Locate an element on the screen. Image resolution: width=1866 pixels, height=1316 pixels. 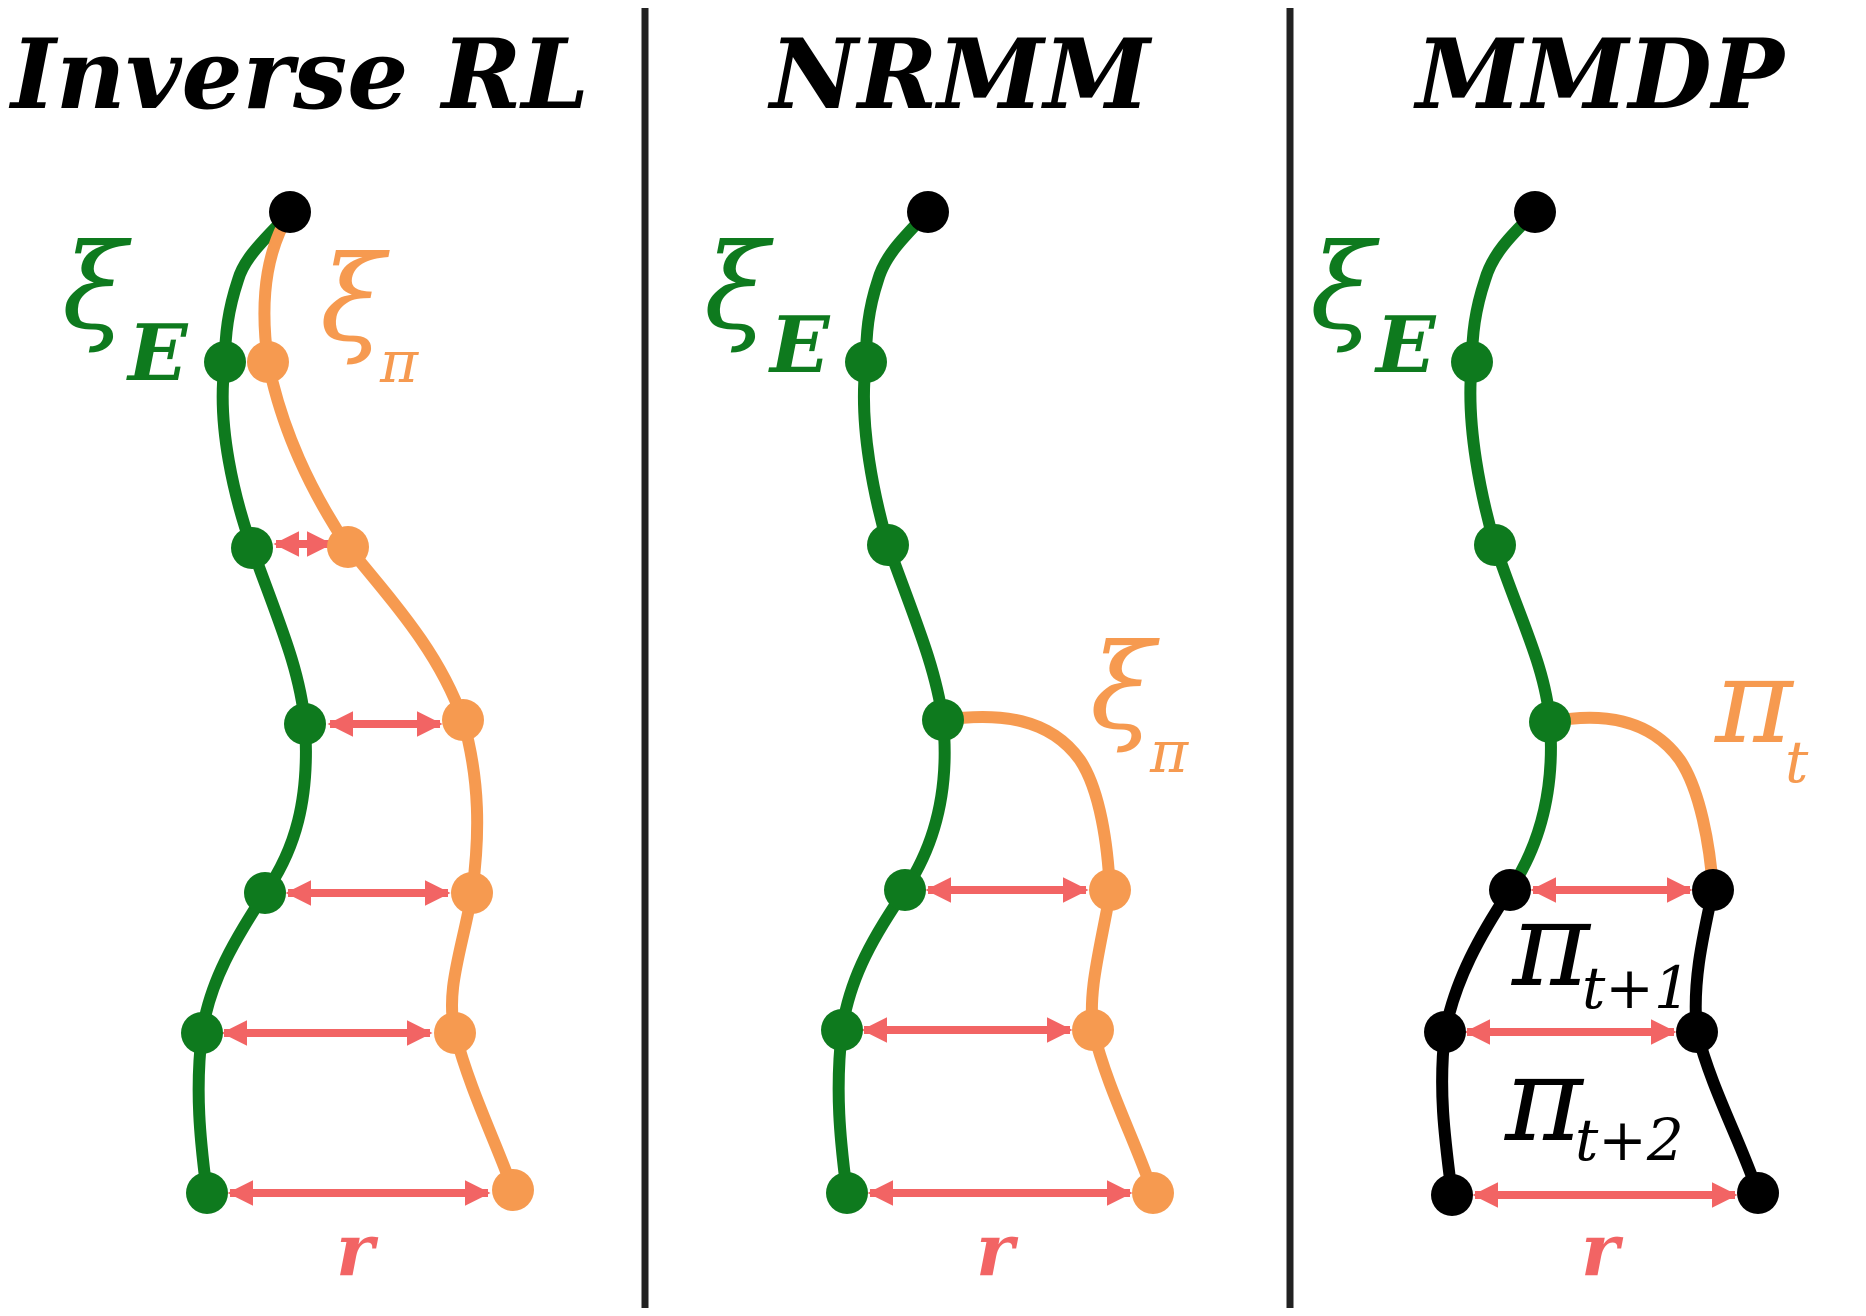
policy-label-t1-symbol: π is located at coordinates (1551, 944).